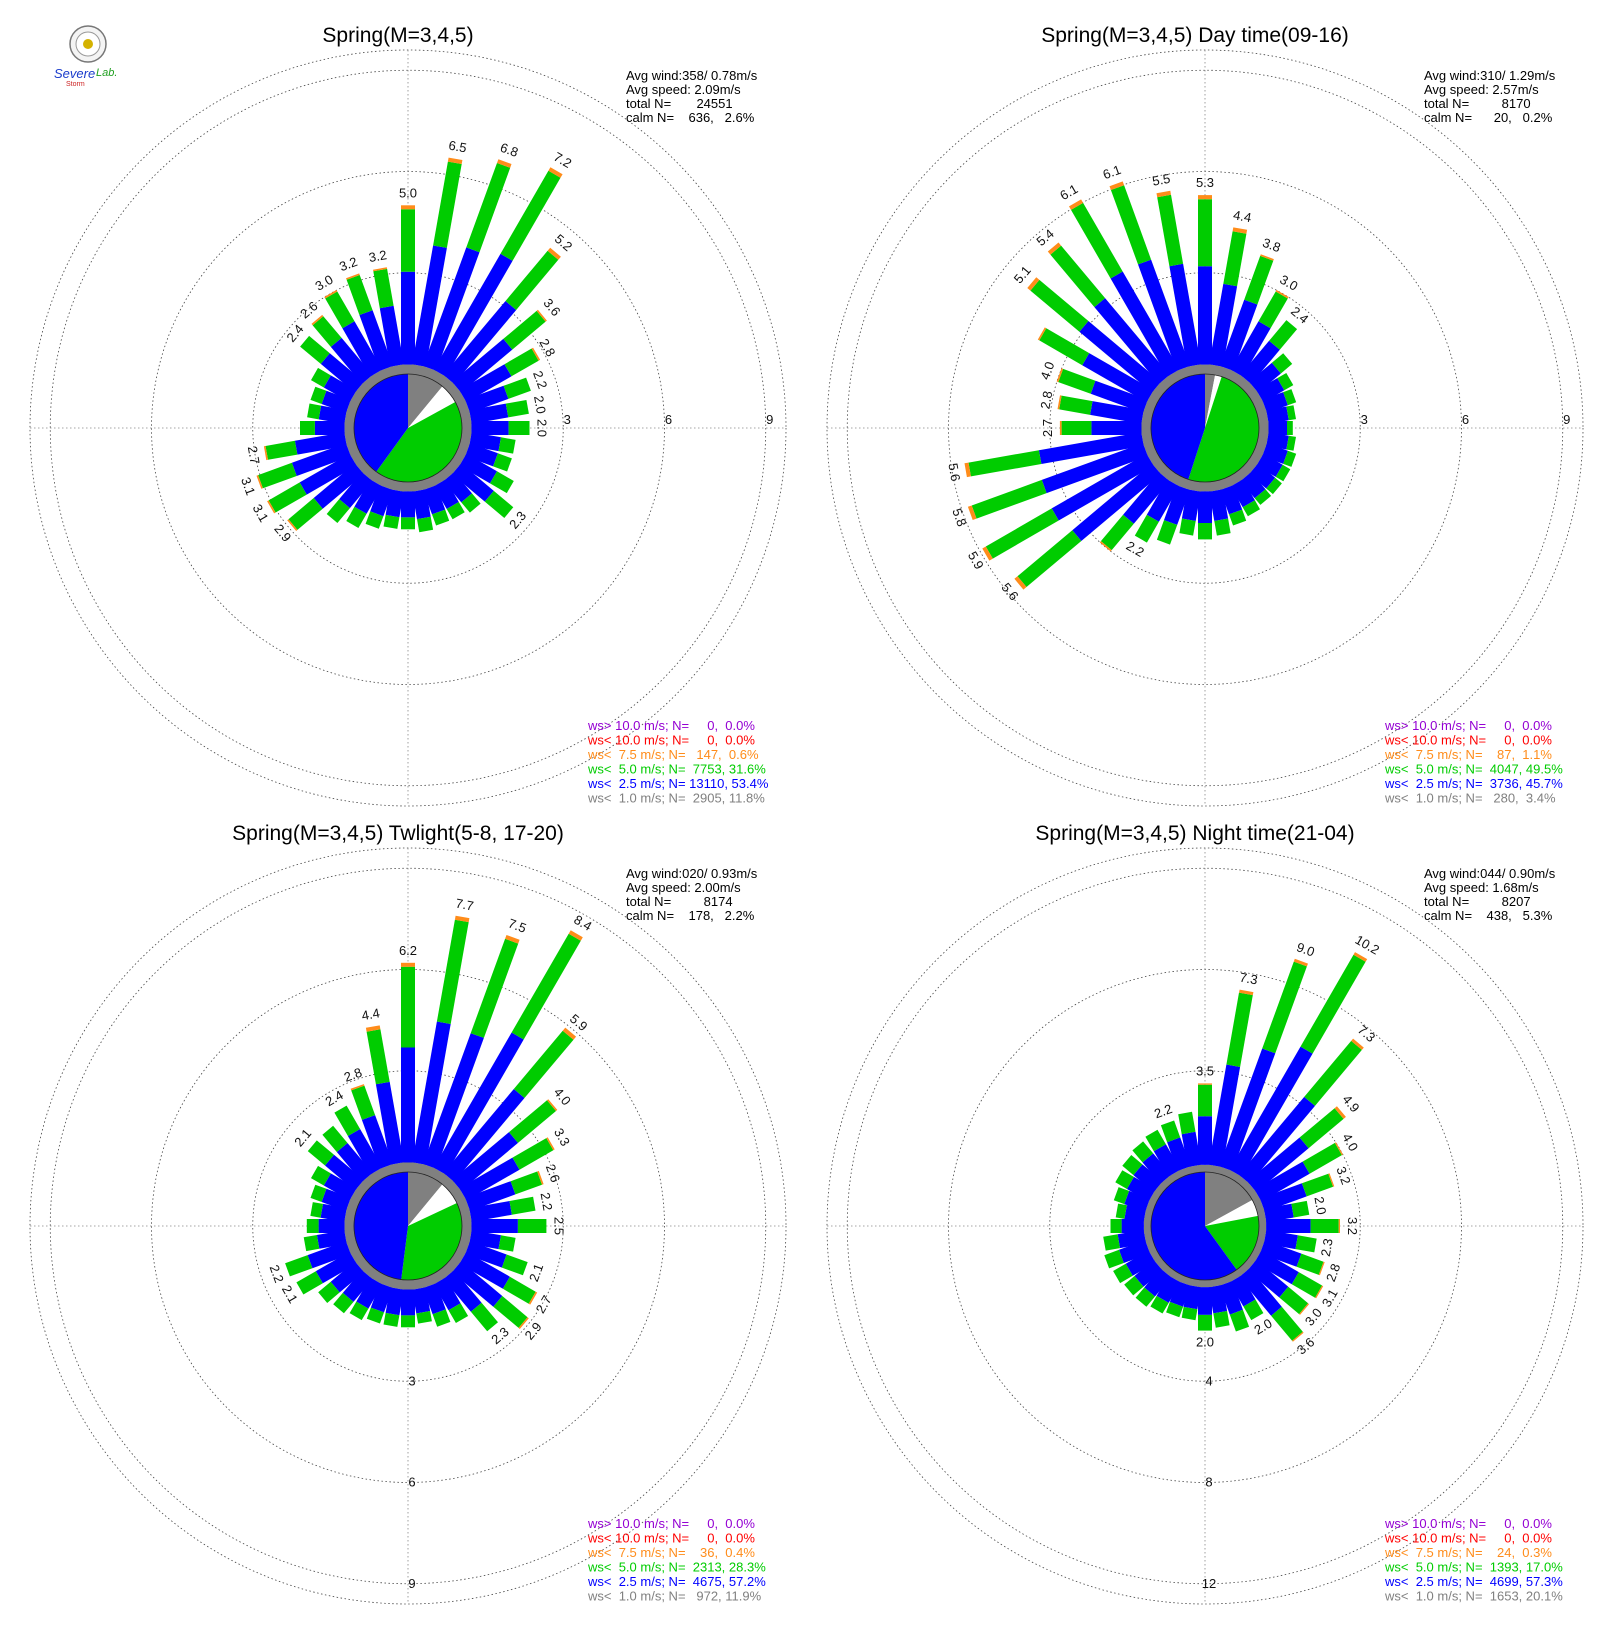  Describe the element at coordinates (408, 428) in the screenshot. I see `calm-circle` at that location.